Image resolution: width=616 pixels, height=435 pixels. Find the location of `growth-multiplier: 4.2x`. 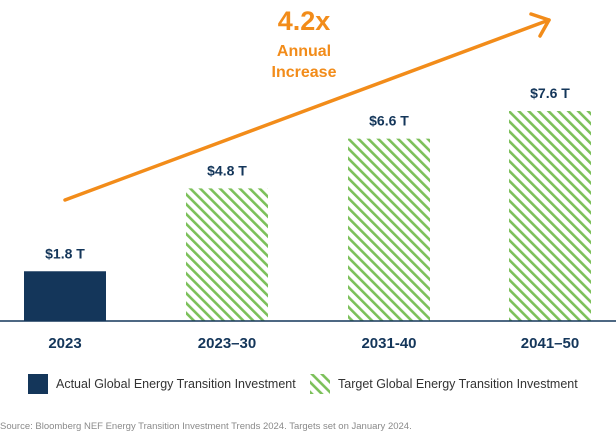

growth-multiplier: 4.2x is located at coordinates (304, 21).